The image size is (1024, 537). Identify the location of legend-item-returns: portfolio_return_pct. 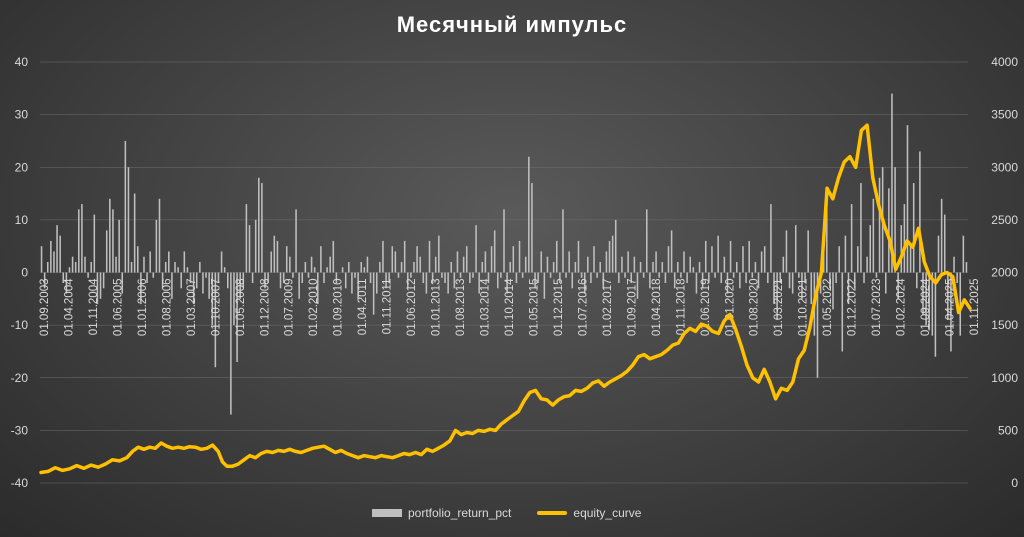
(441, 513).